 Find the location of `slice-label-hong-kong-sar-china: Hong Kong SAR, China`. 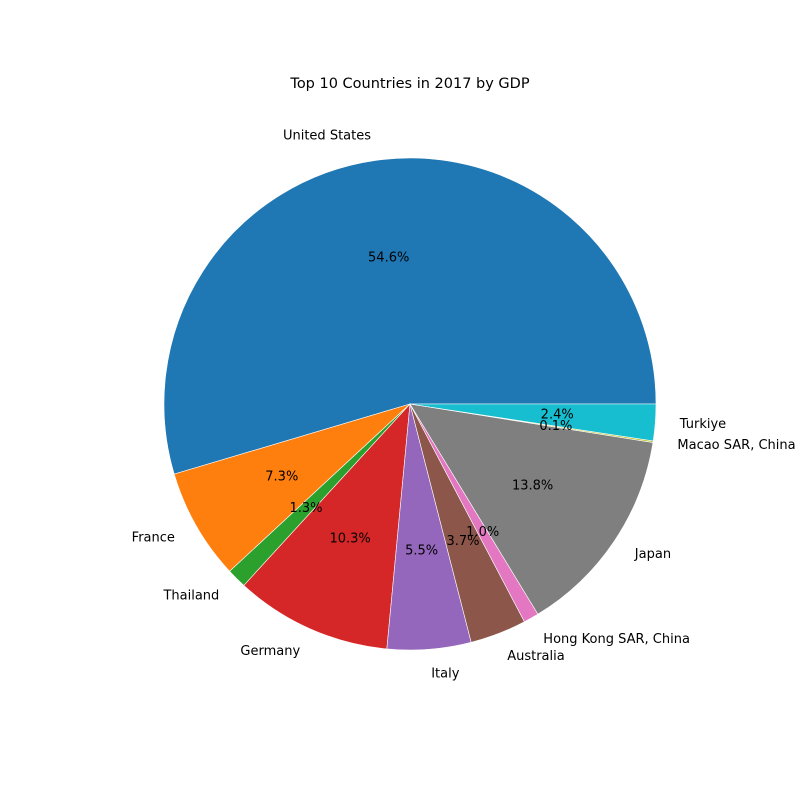

slice-label-hong-kong-sar-china: Hong Kong SAR, China is located at coordinates (616, 639).